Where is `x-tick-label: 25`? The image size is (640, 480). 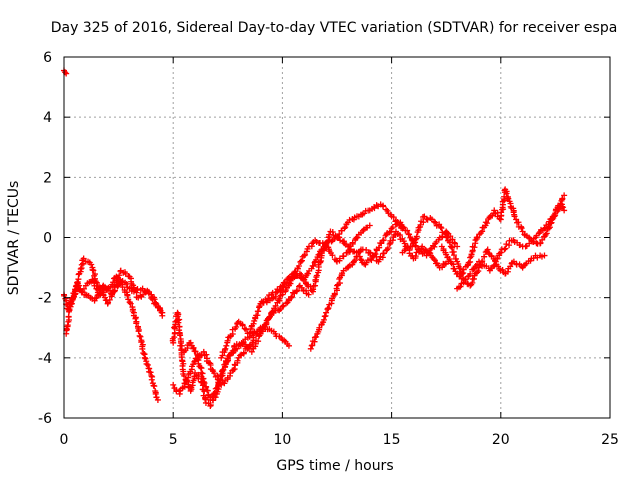 x-tick-label: 25 is located at coordinates (610, 440).